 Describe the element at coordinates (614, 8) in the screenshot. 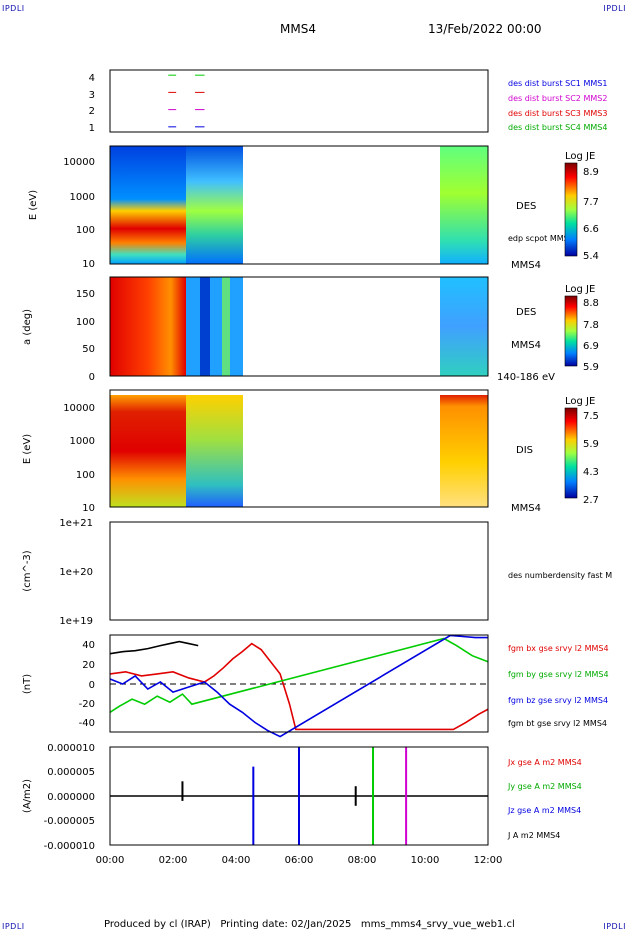

I see `corner-label-top-right: IPDLI` at that location.